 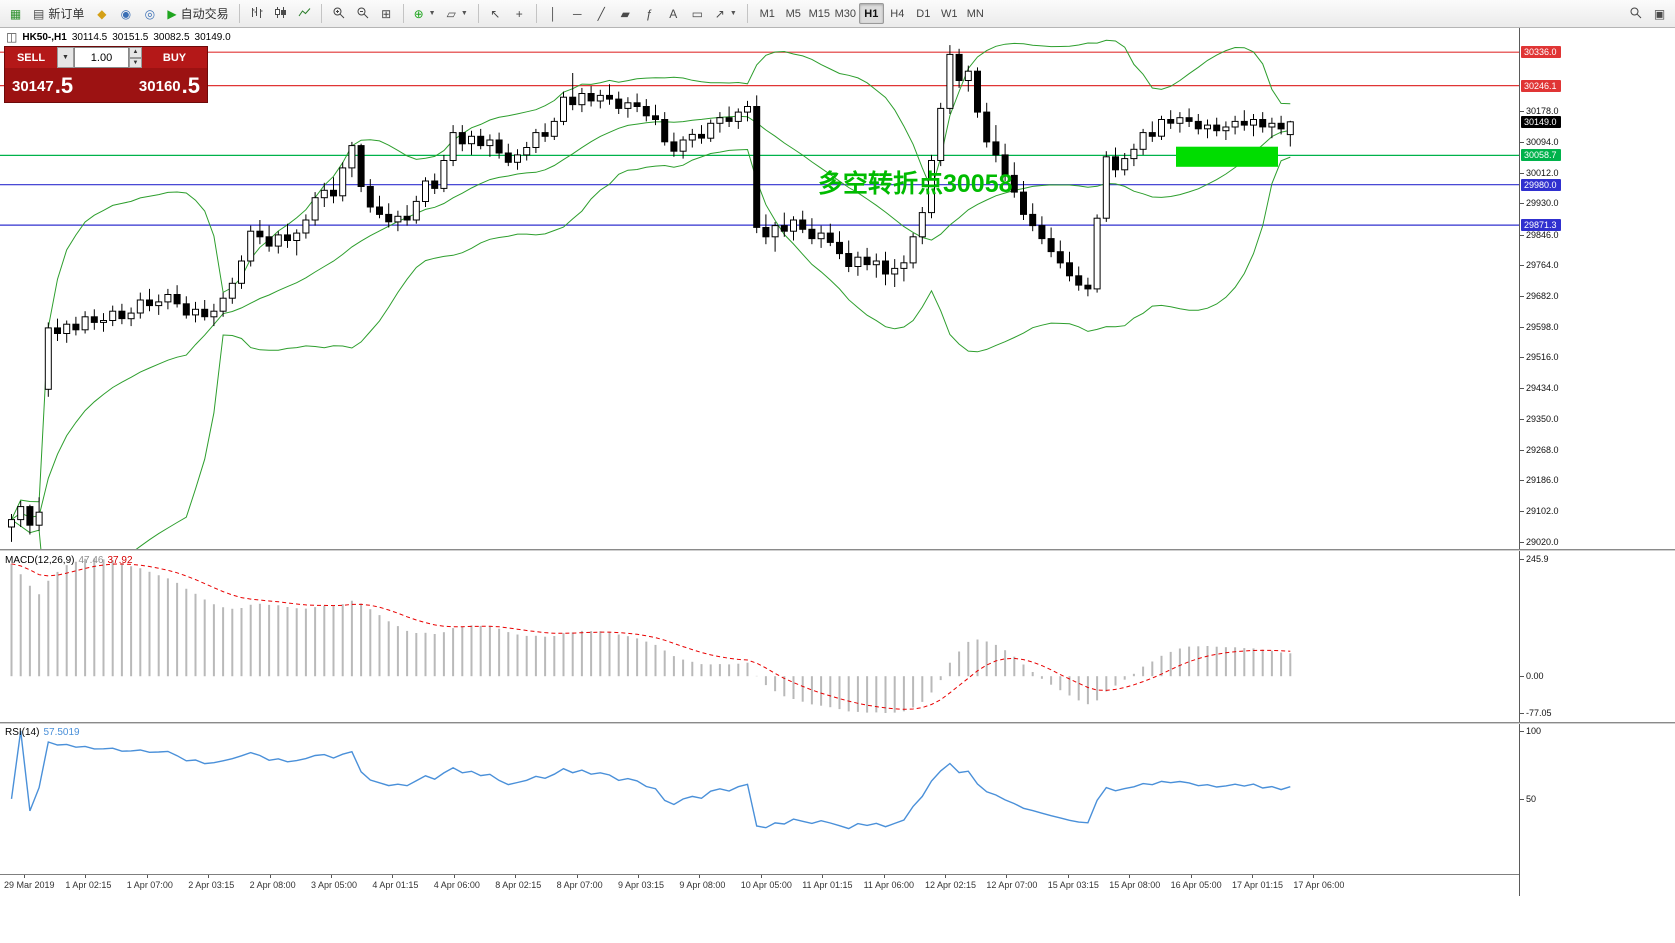 I want to click on search-icon, so click(x=1635, y=13).